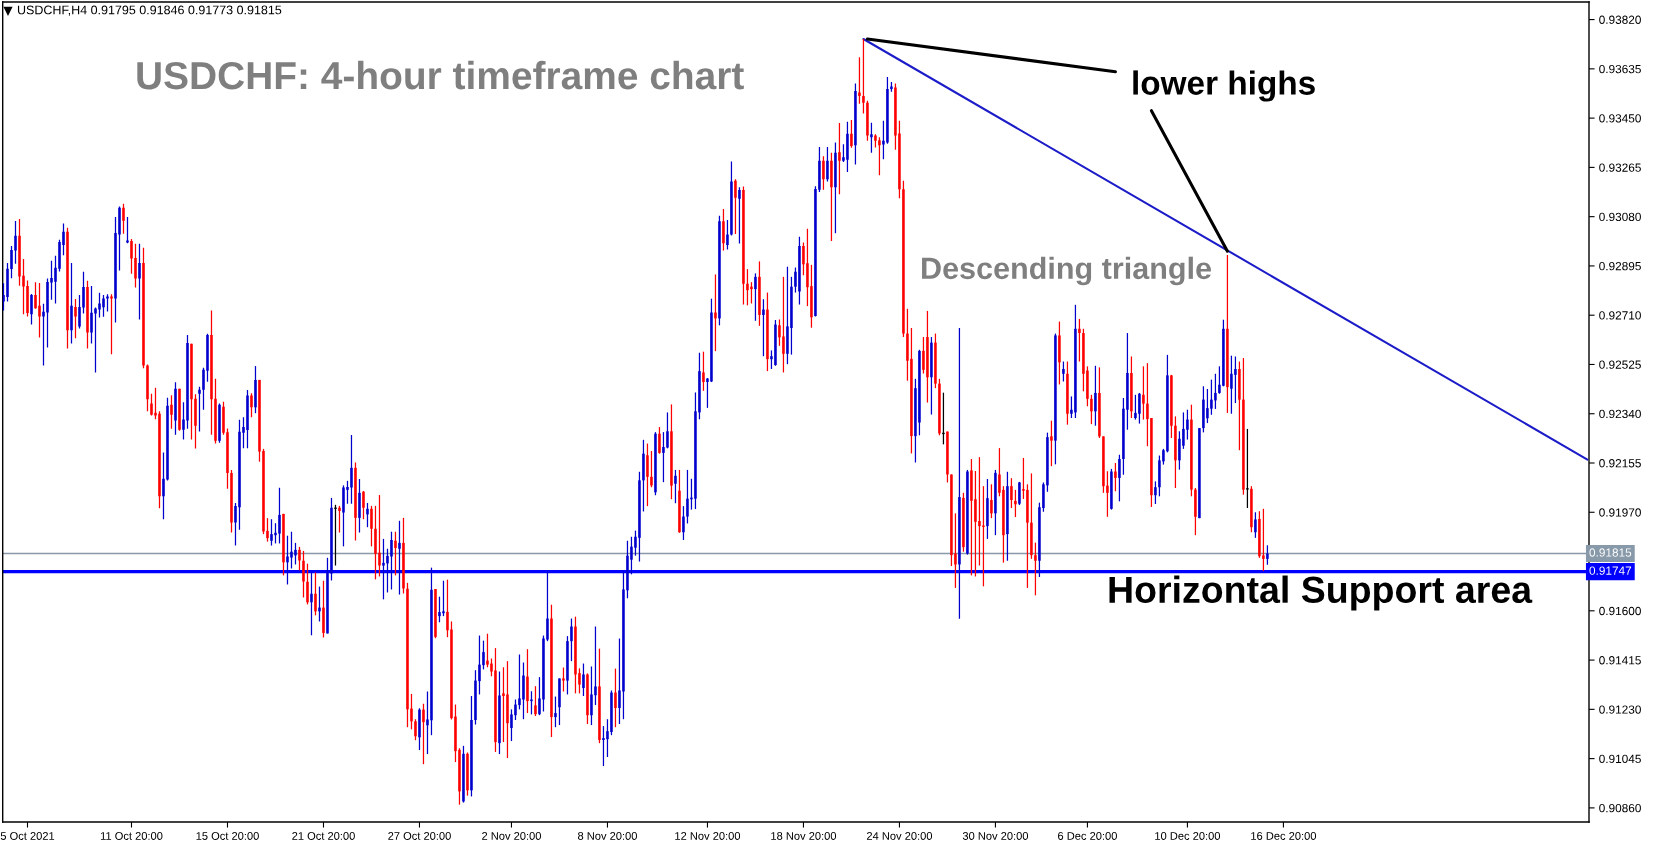 This screenshot has height=850, width=1653. Describe the element at coordinates (1620, 463) in the screenshot. I see `y-tick-label: 0.92155` at that location.